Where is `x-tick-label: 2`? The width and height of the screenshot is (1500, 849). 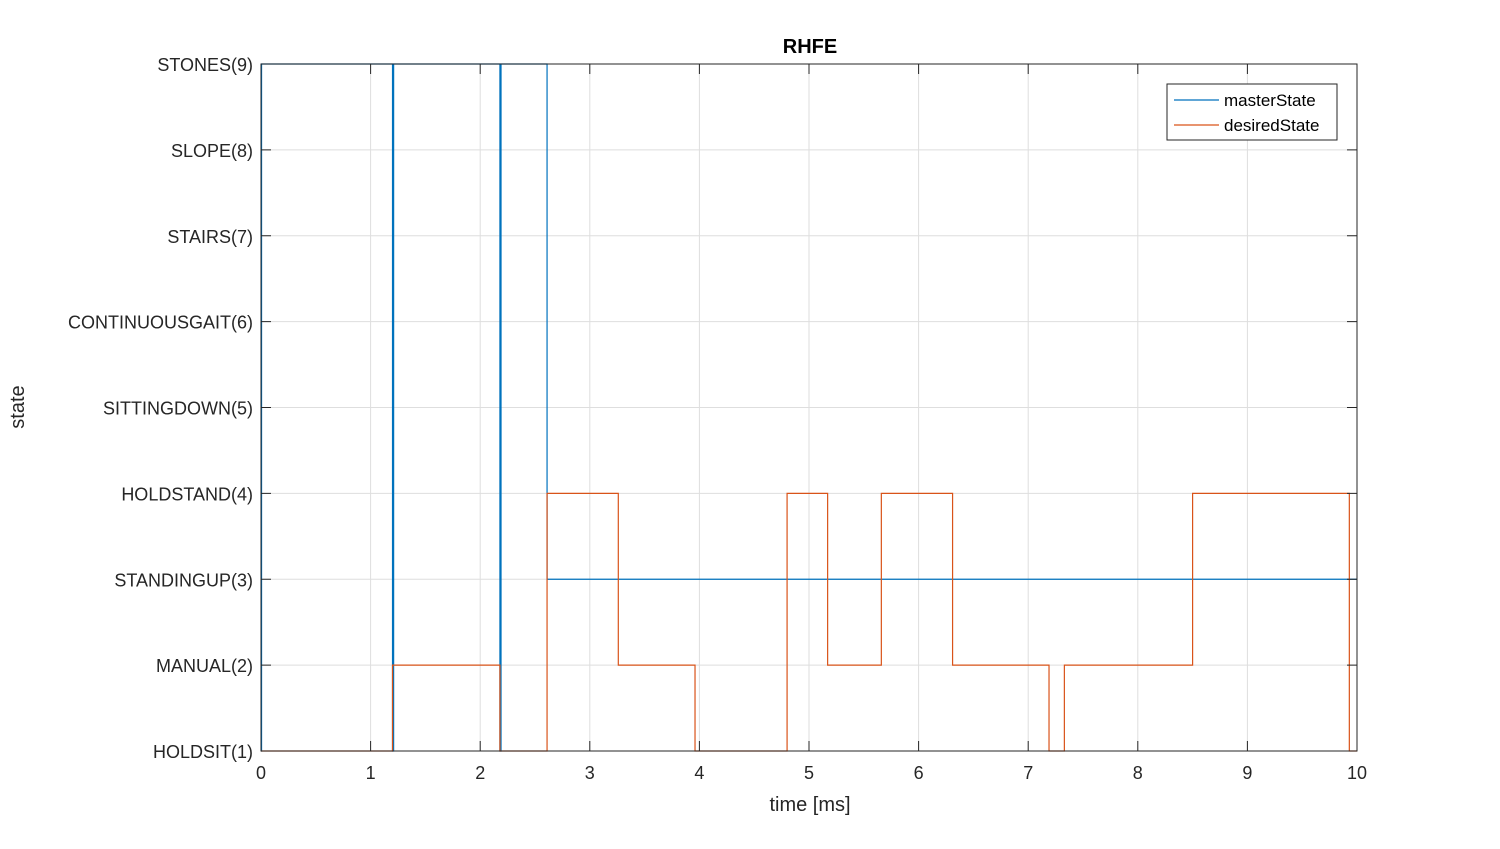
x-tick-label: 2 is located at coordinates (480, 773).